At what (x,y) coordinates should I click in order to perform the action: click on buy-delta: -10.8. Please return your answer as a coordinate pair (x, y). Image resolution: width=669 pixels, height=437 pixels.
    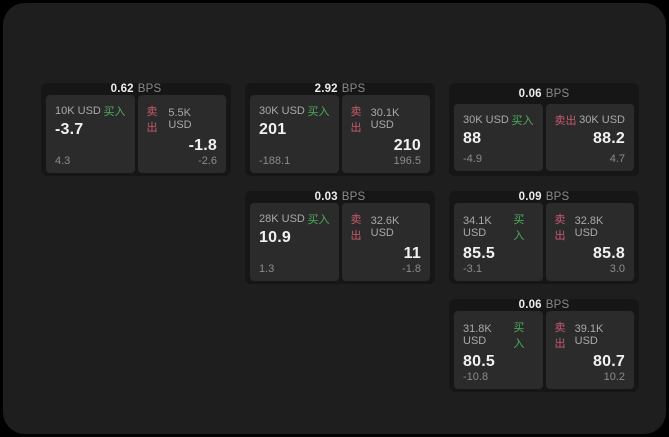
    Looking at the image, I should click on (476, 377).